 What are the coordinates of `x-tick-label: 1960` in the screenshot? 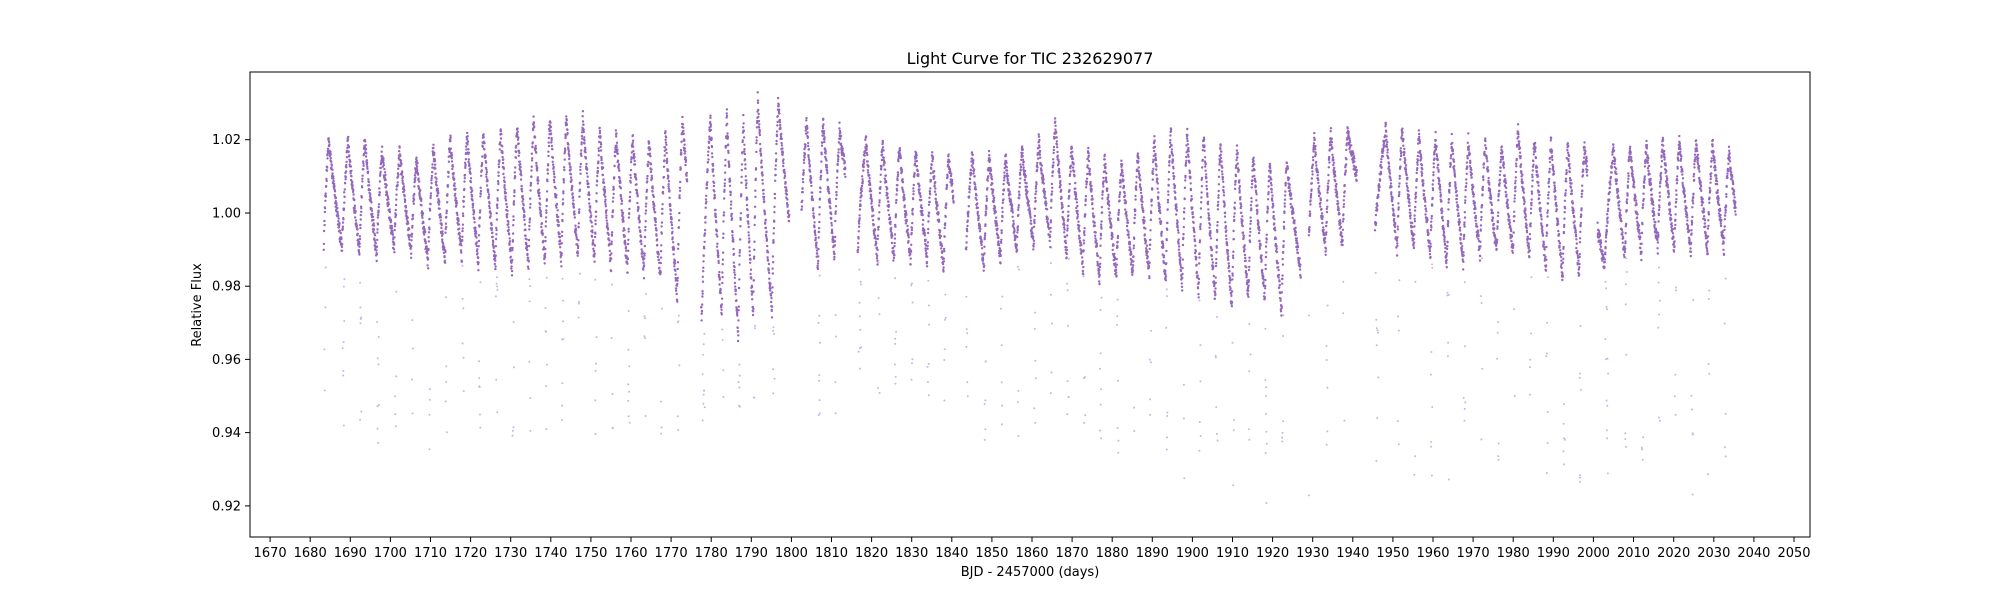 It's located at (1432, 553).